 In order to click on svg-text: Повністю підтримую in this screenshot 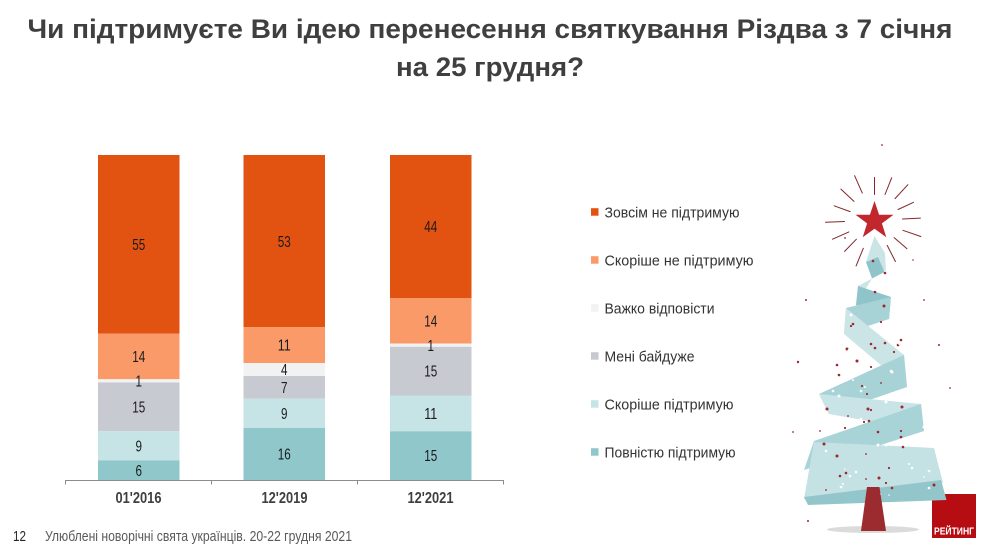, I will do `click(670, 452)`.